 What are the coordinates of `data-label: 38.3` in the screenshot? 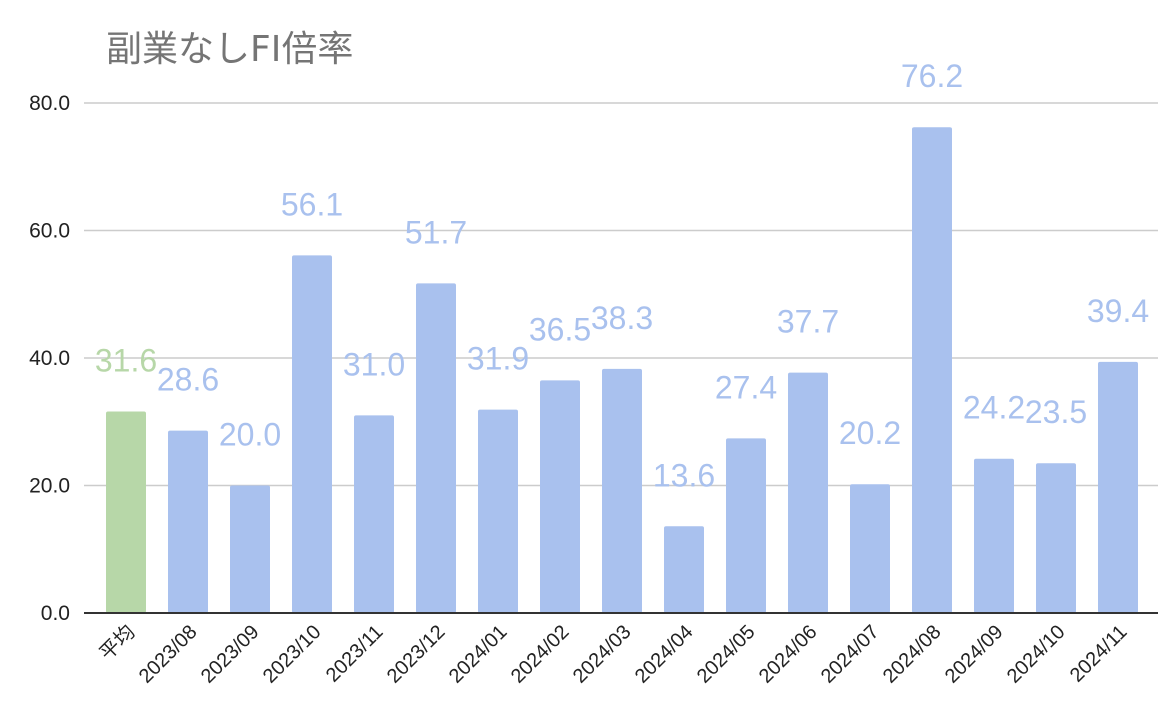 It's located at (622, 318).